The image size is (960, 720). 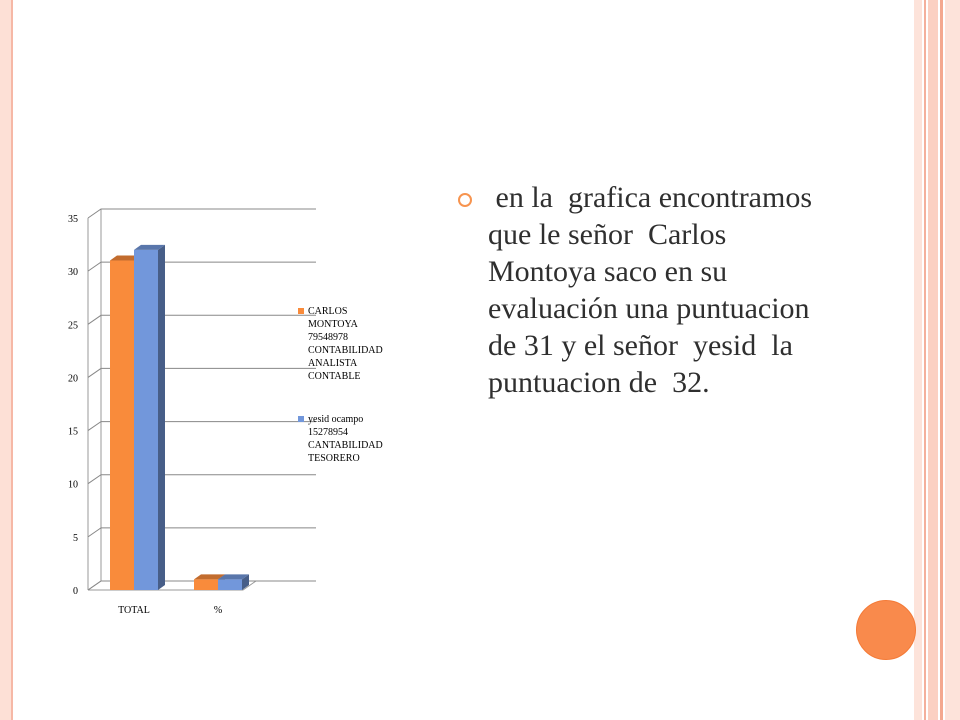 I want to click on y-tick-label: 10, so click(x=73, y=485).